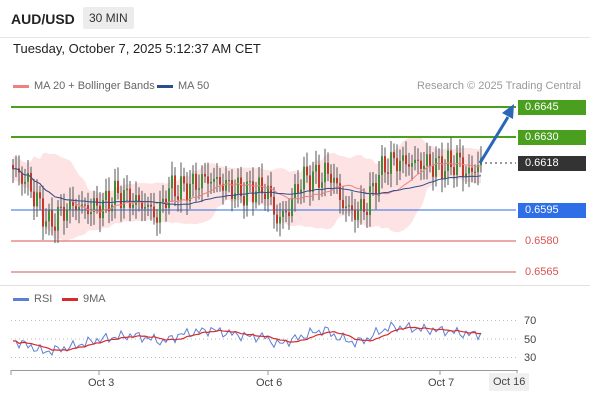 This screenshot has width=590, height=400. Describe the element at coordinates (137, 48) in the screenshot. I see `chart-datetime: Tuesday, October 7, 2025 5:12:37 AM CET` at that location.